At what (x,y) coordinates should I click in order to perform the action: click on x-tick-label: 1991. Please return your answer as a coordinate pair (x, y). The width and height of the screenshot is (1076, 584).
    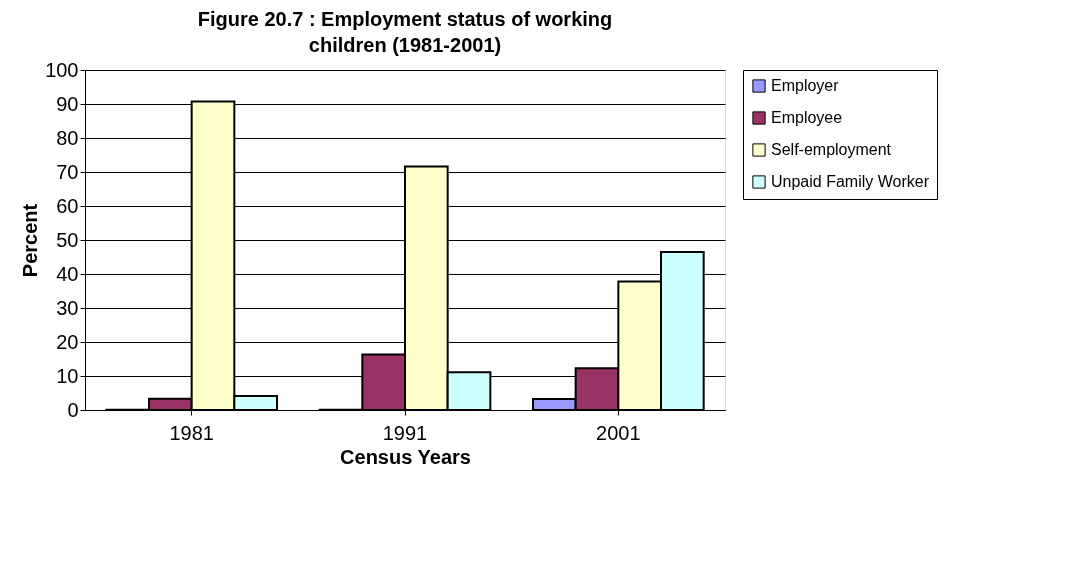
    Looking at the image, I should click on (405, 432).